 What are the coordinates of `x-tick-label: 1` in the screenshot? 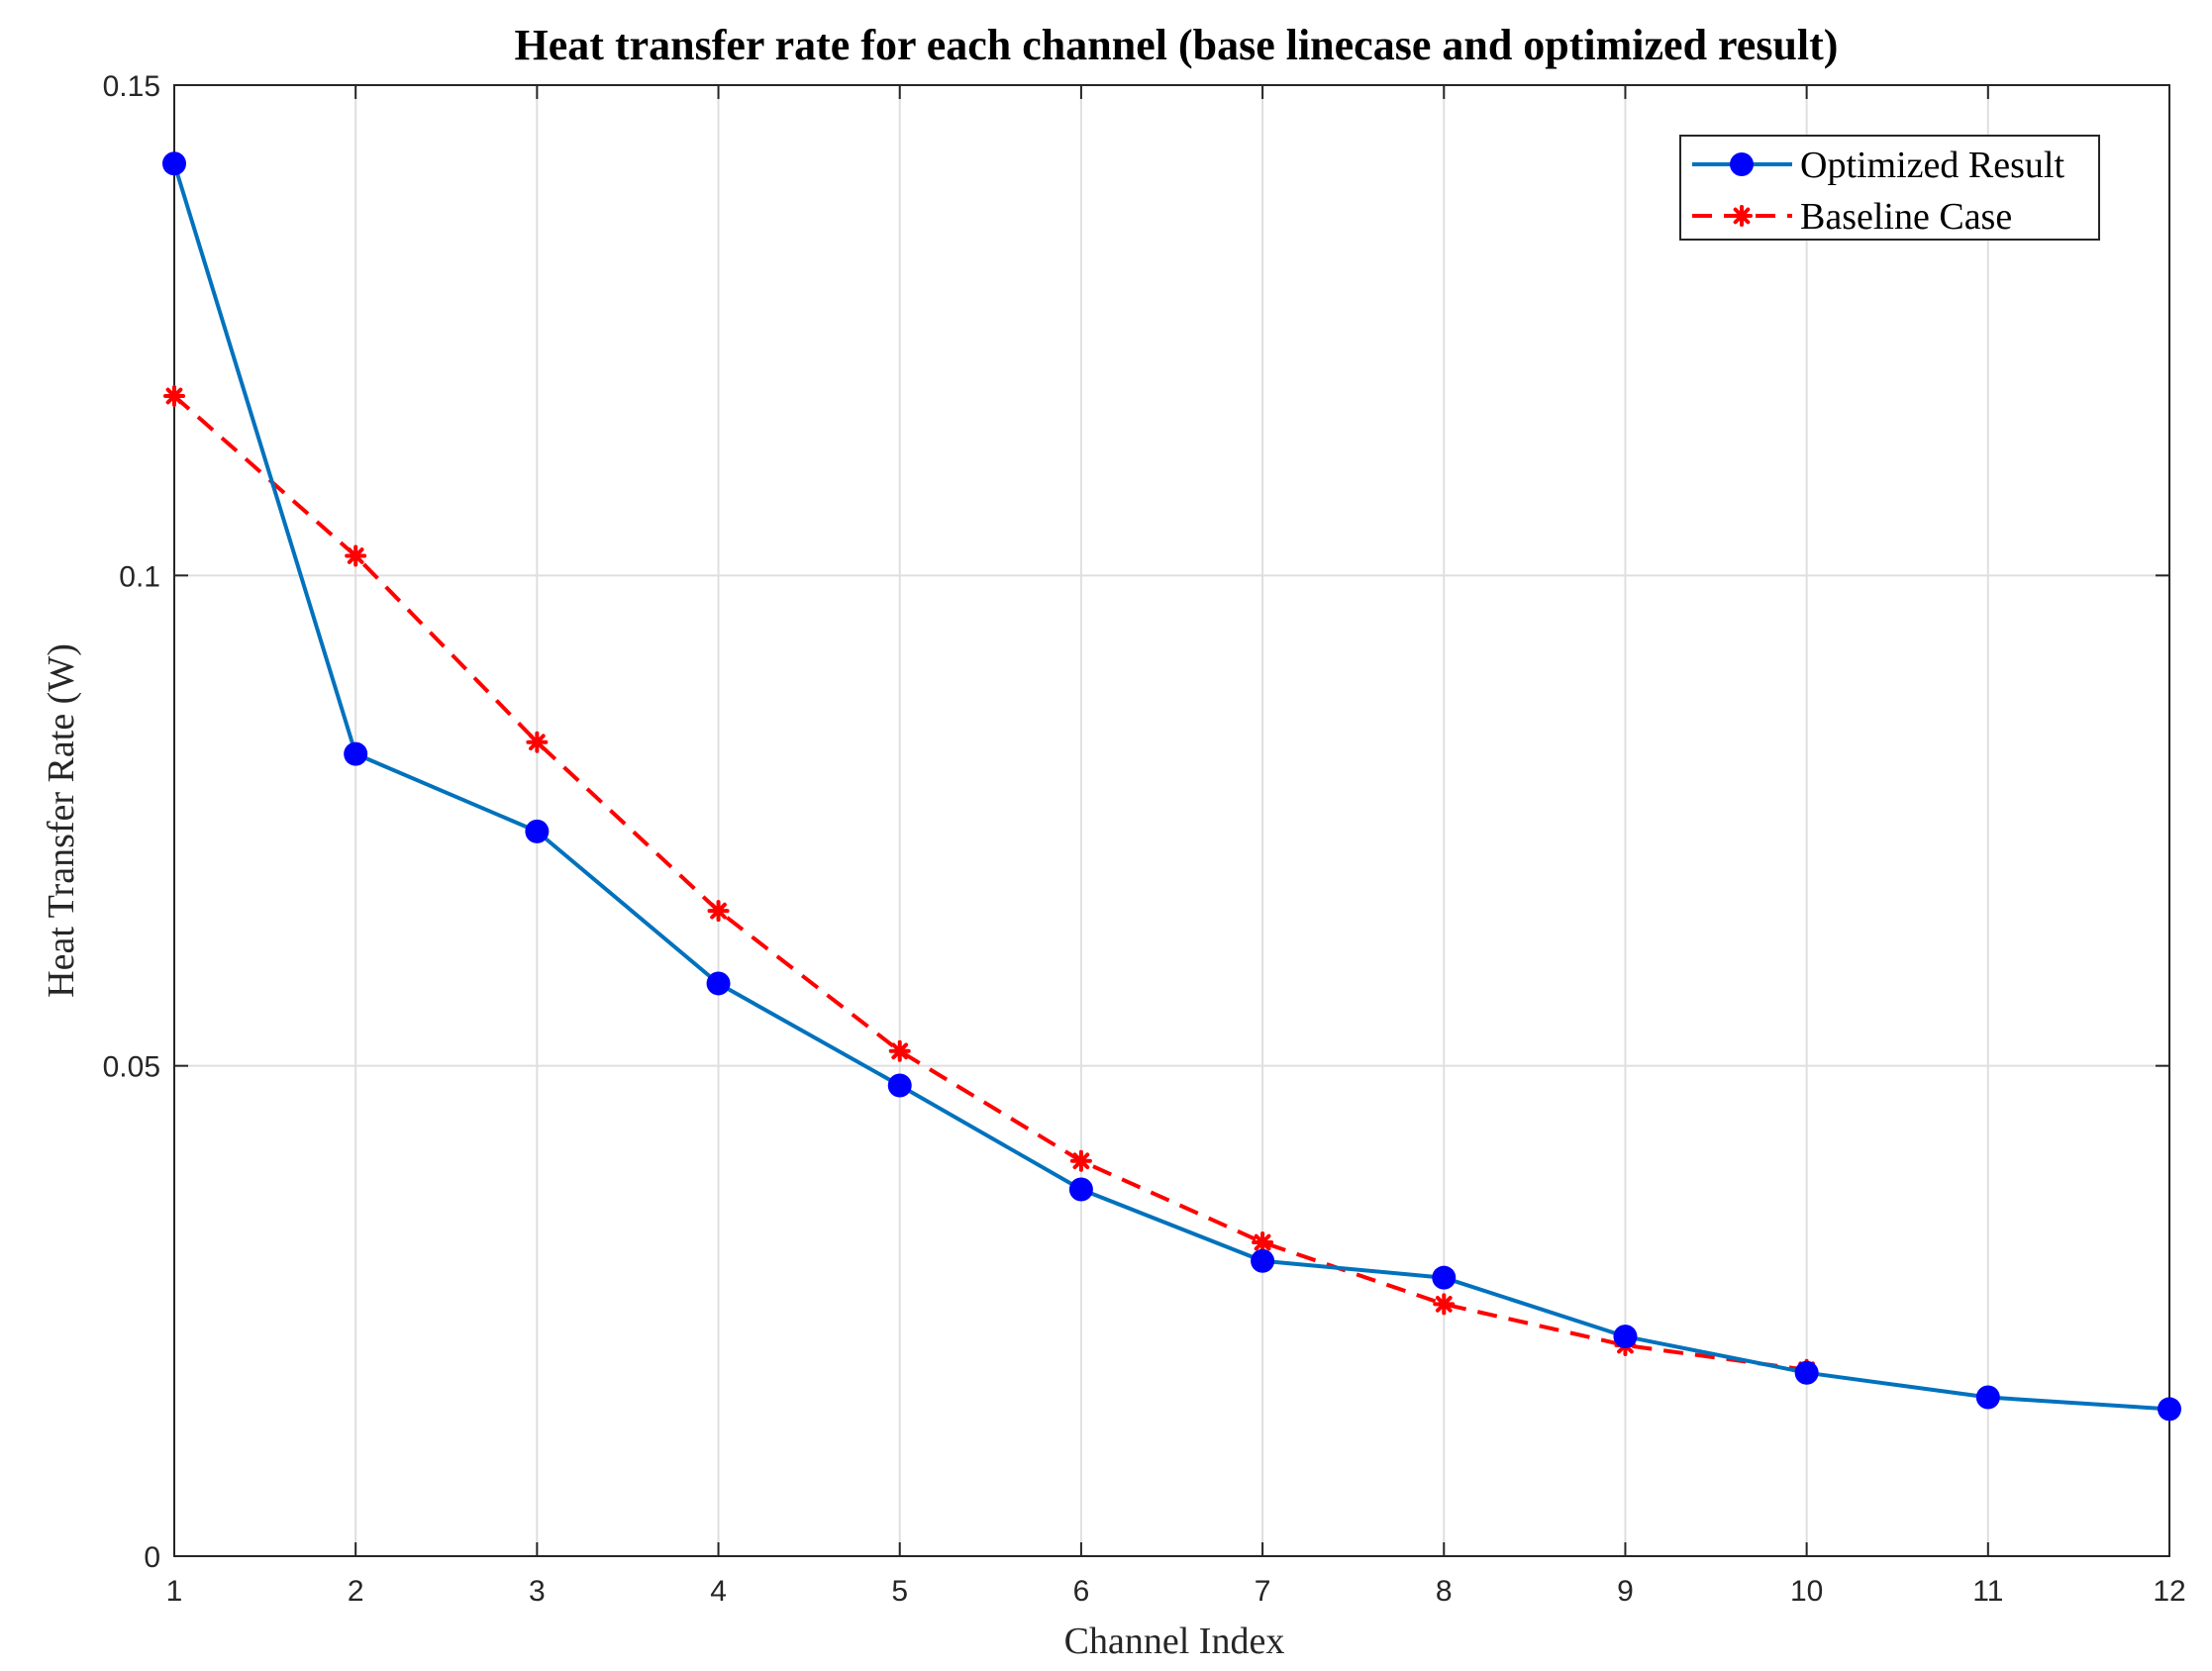 It's located at (174, 1591).